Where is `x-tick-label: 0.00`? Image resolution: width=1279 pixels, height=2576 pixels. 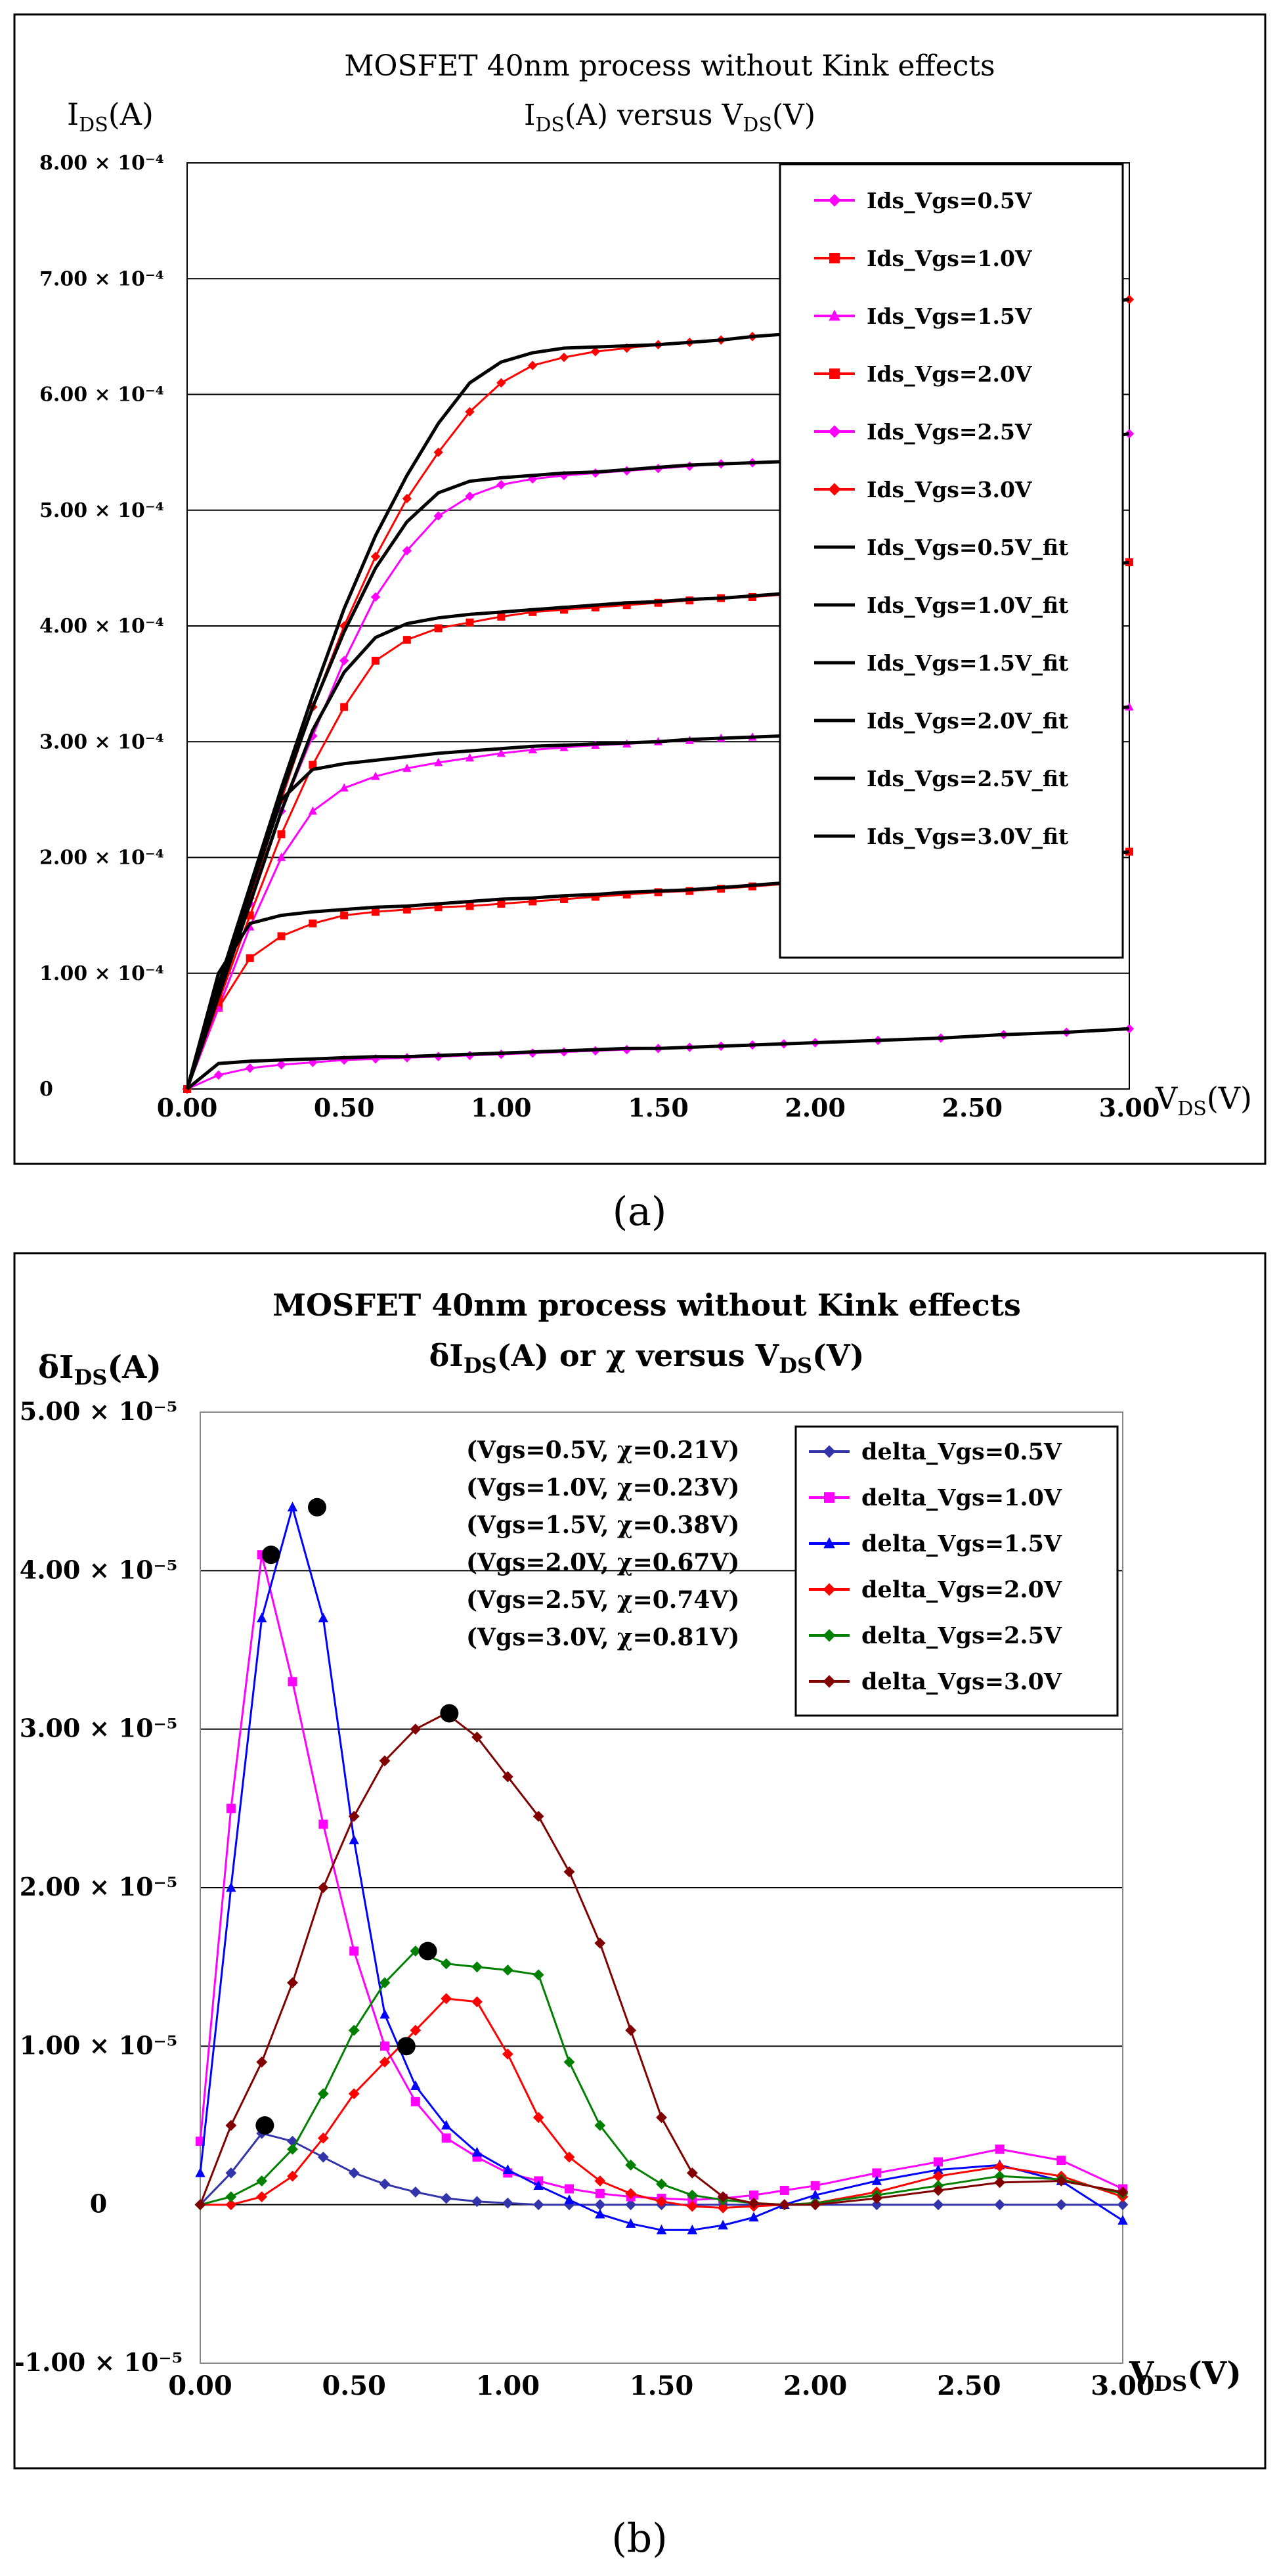
x-tick-label: 0.00 is located at coordinates (200, 2385).